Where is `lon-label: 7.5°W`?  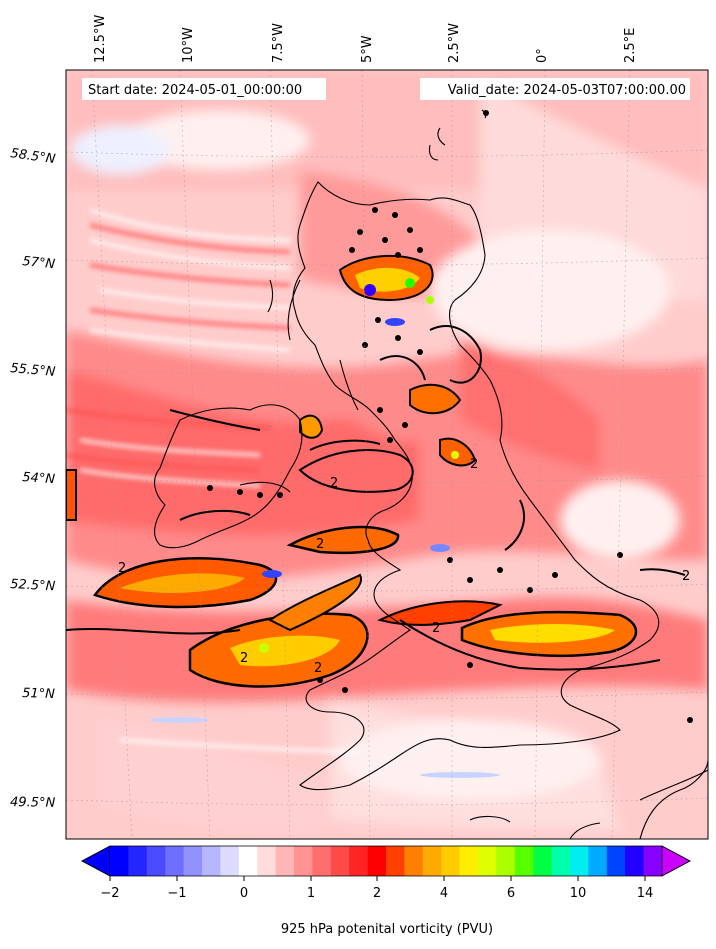
lon-label: 7.5°W is located at coordinates (278, 43).